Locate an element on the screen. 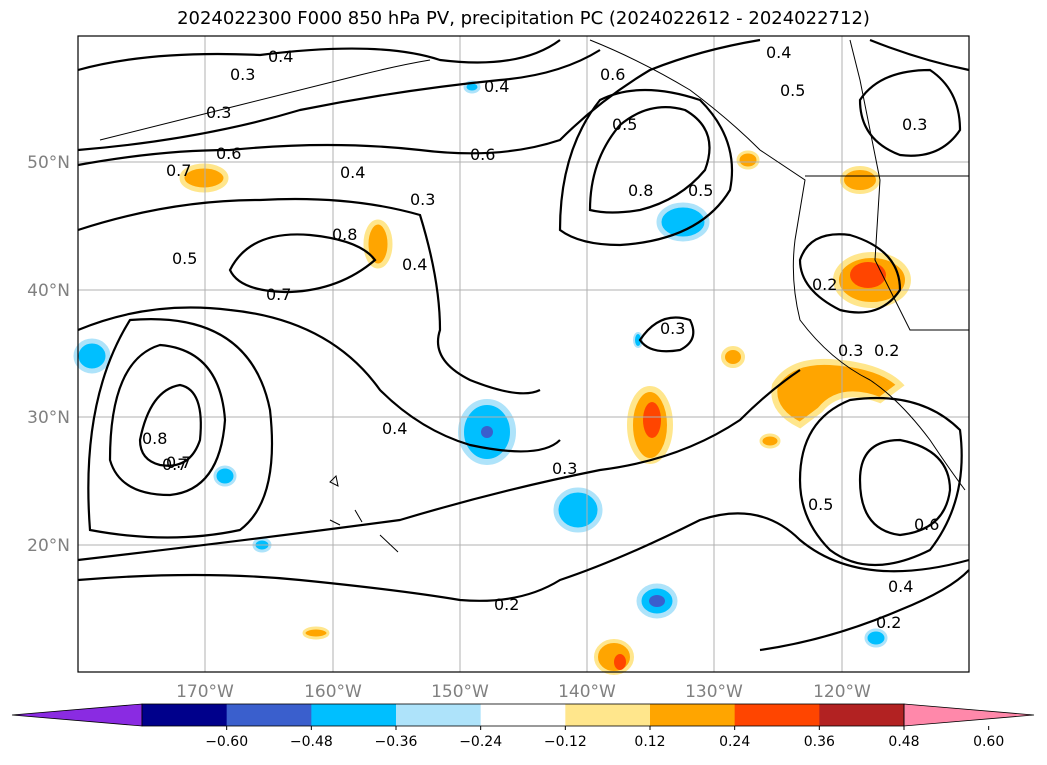 The image size is (1047, 765). colorbar-extend-min is located at coordinates (77, 715).